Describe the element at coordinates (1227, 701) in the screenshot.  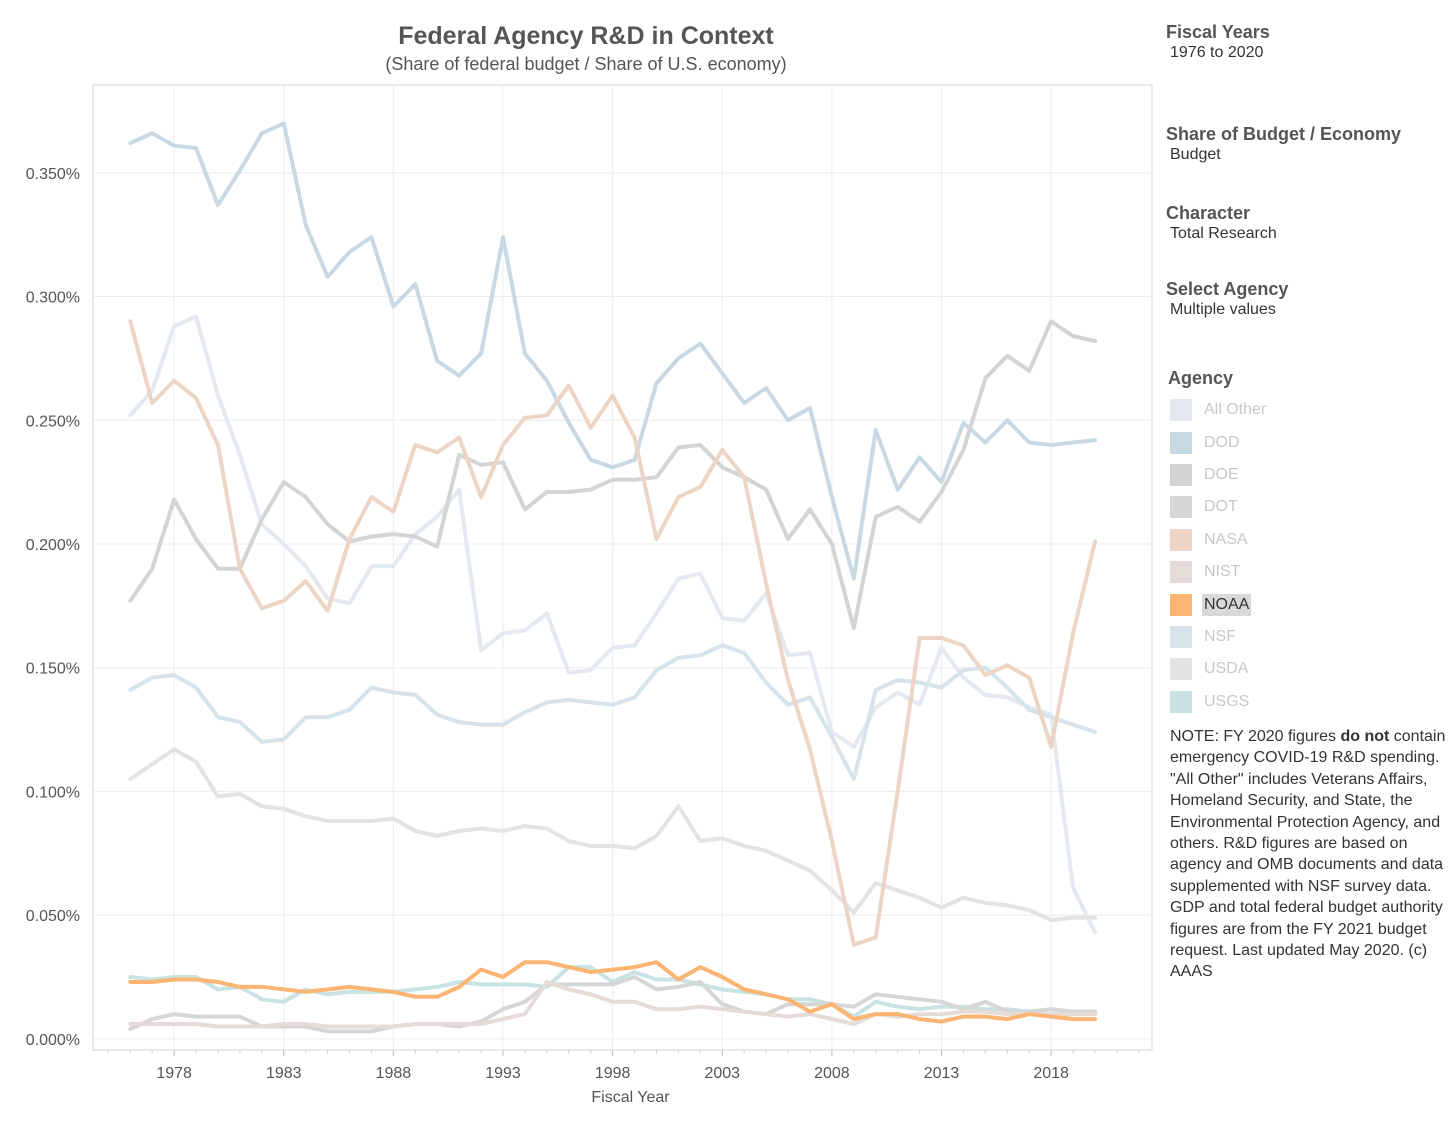
I see `legend-label: USGS` at that location.